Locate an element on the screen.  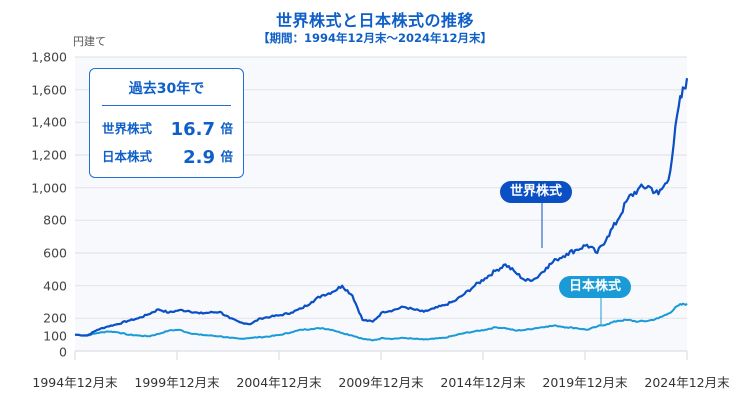
y-tick-label: 800 is located at coordinates (55, 220).